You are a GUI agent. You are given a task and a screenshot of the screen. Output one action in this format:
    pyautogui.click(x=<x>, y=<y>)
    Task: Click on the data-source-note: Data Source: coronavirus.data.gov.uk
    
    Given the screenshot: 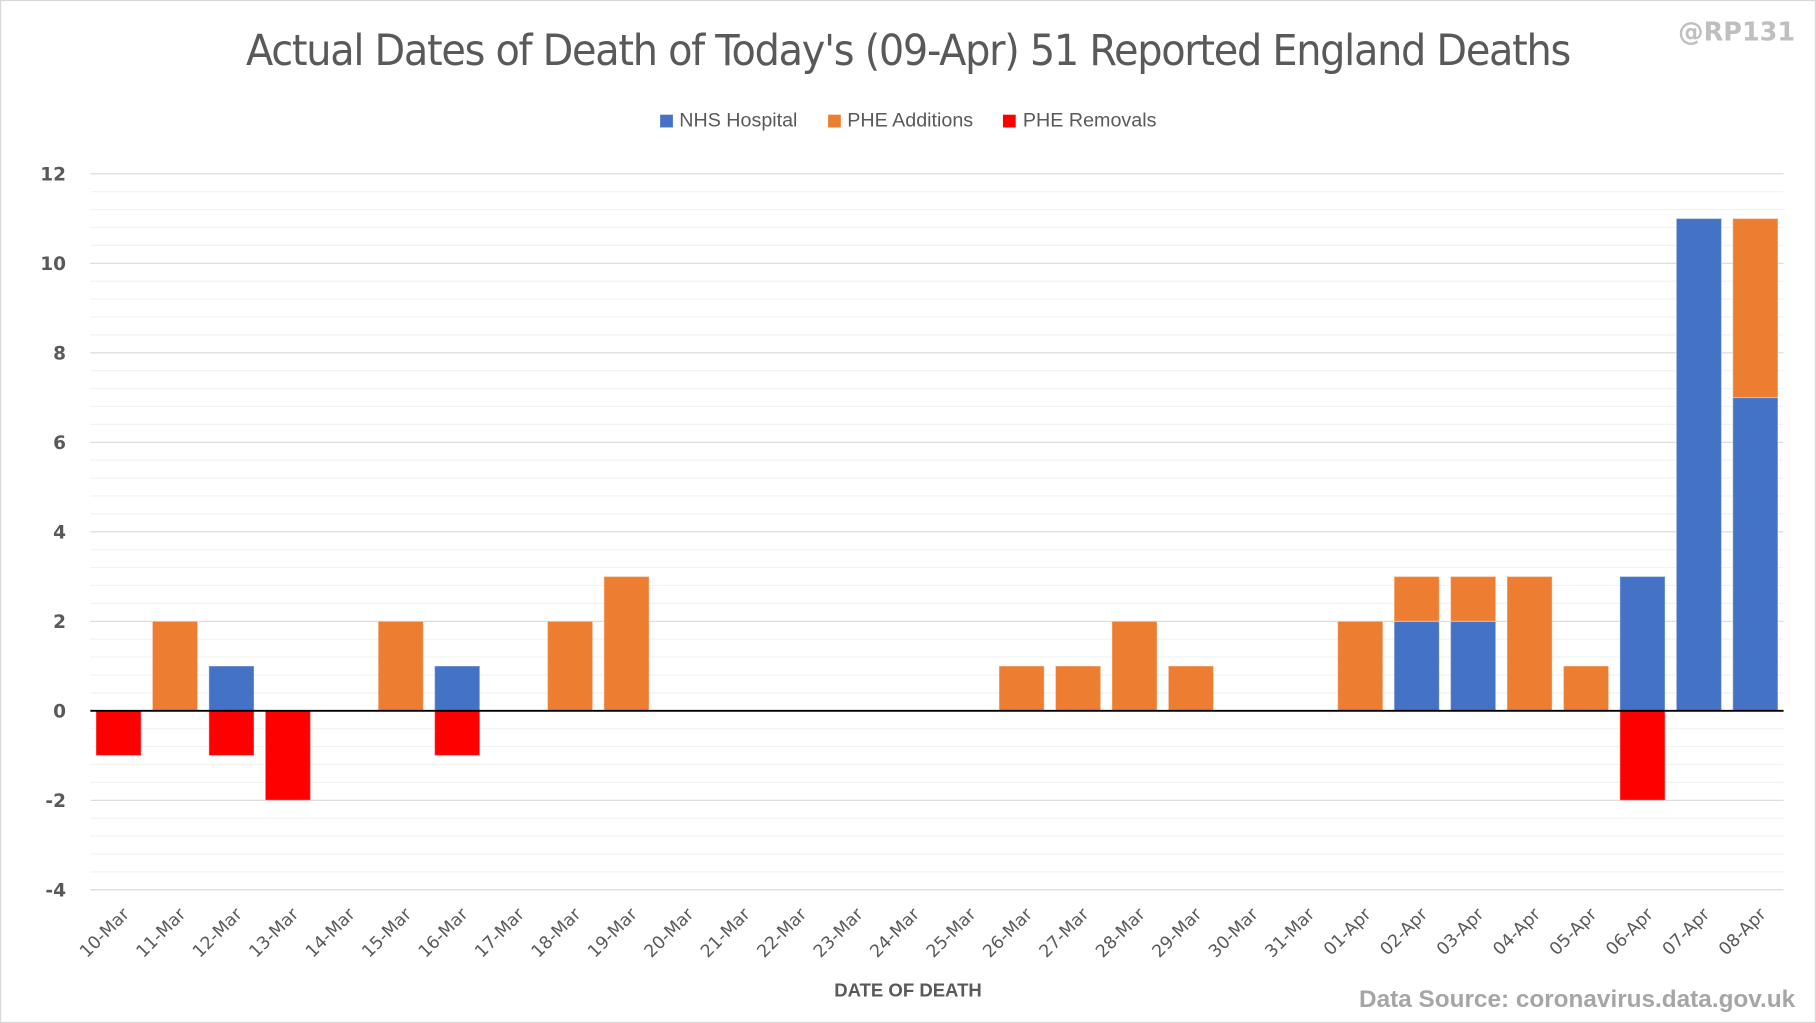 What is the action you would take?
    pyautogui.click(x=1577, y=999)
    